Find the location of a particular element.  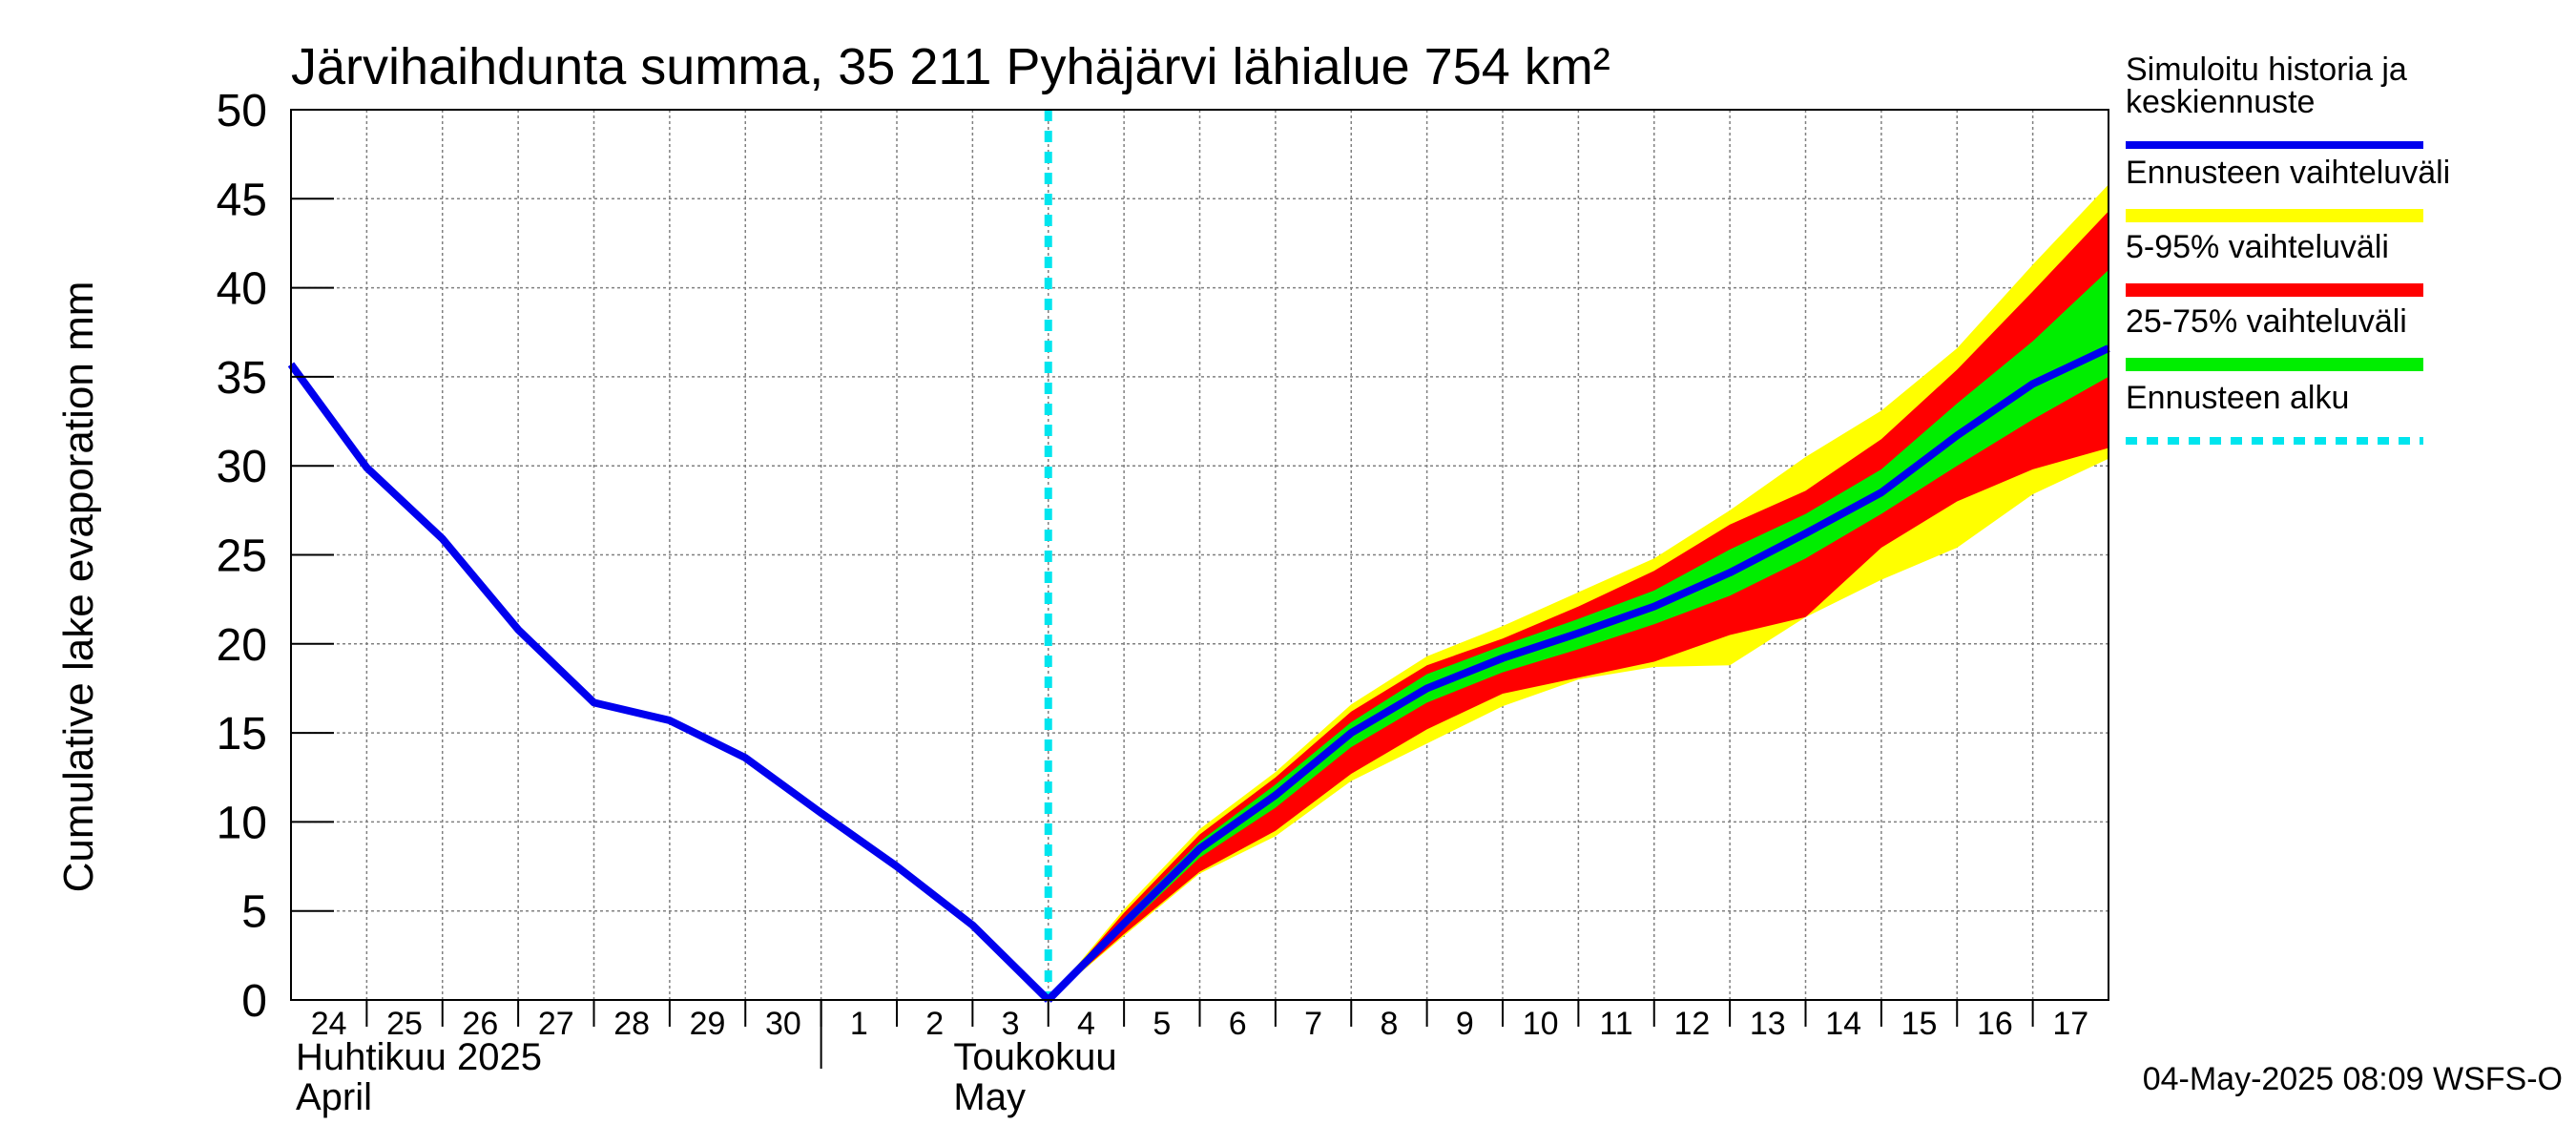

y-tick-label: 15 is located at coordinates (242, 734).